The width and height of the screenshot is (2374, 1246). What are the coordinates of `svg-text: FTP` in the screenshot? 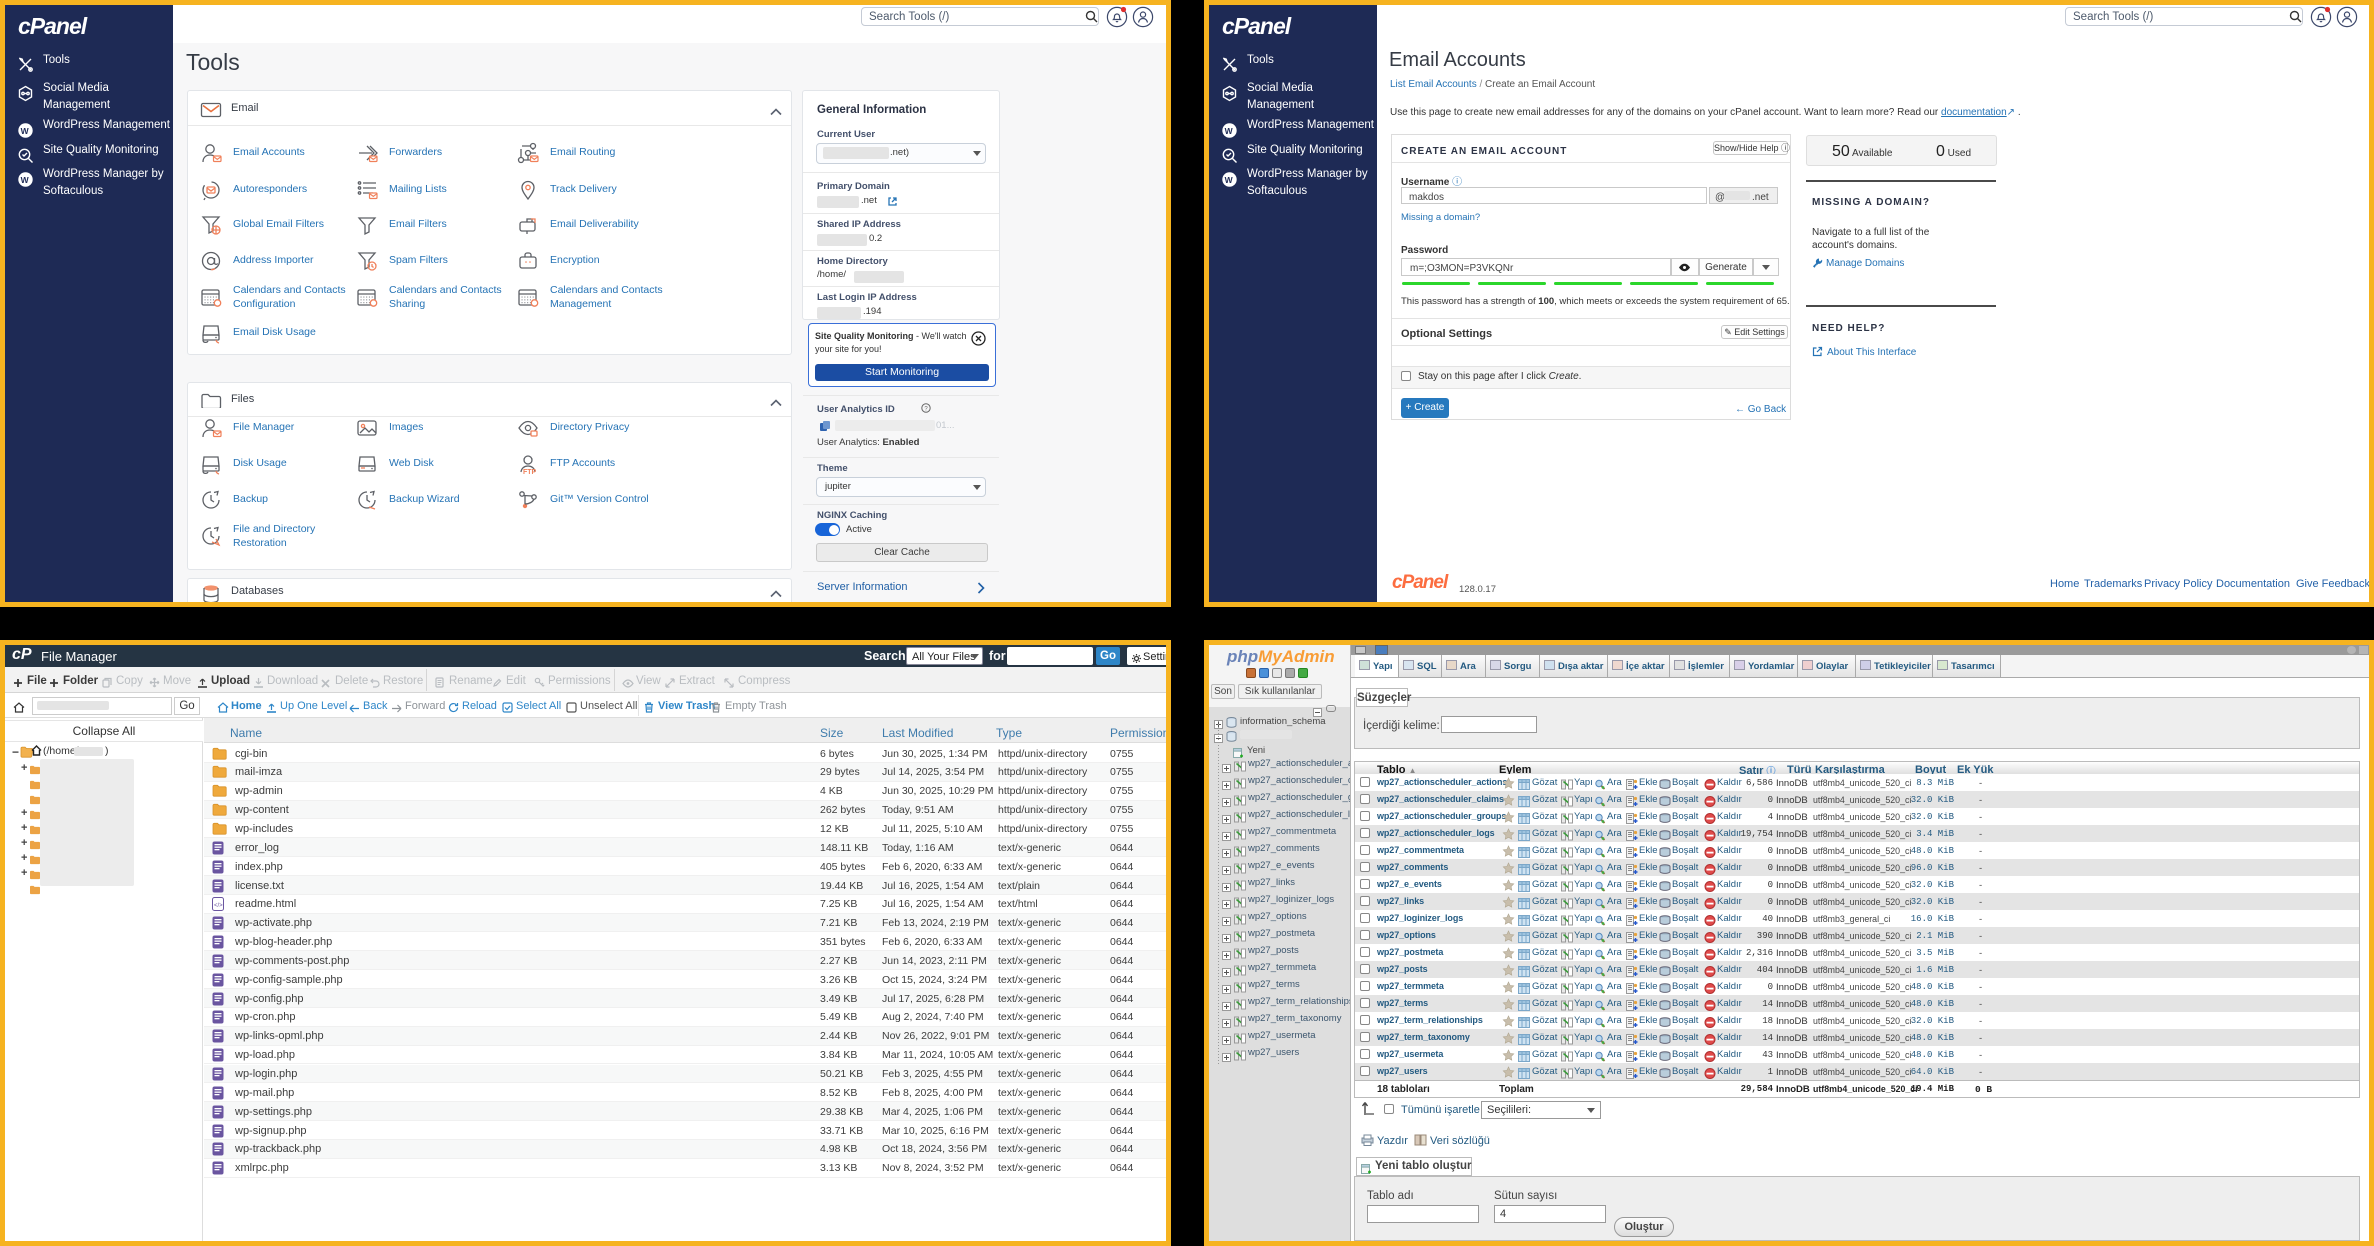 It's located at (530, 472).